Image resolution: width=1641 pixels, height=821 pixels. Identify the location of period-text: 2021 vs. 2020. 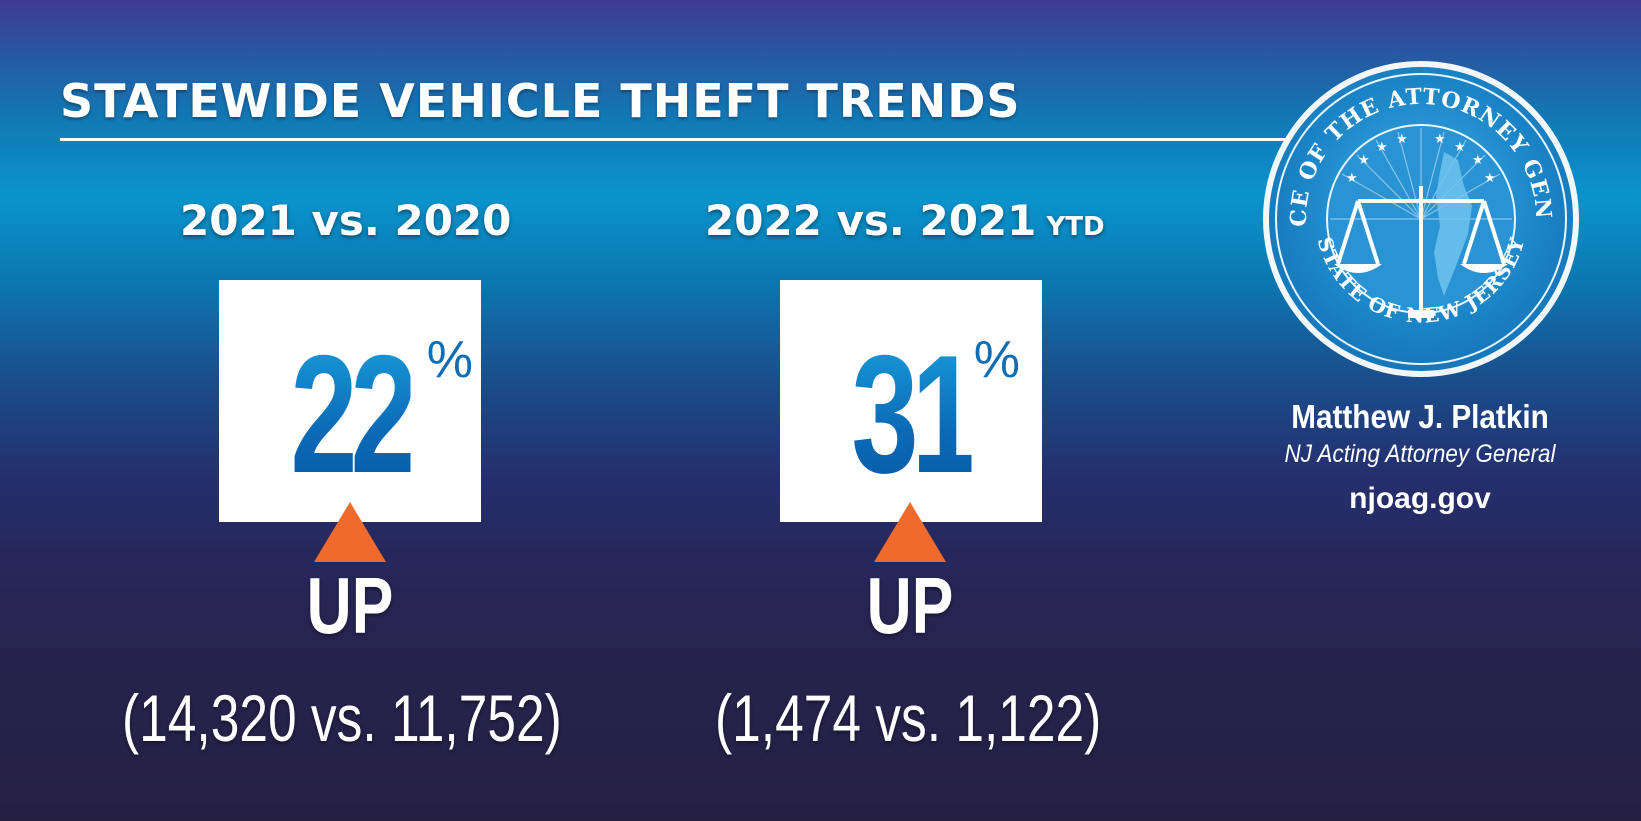
(346, 220).